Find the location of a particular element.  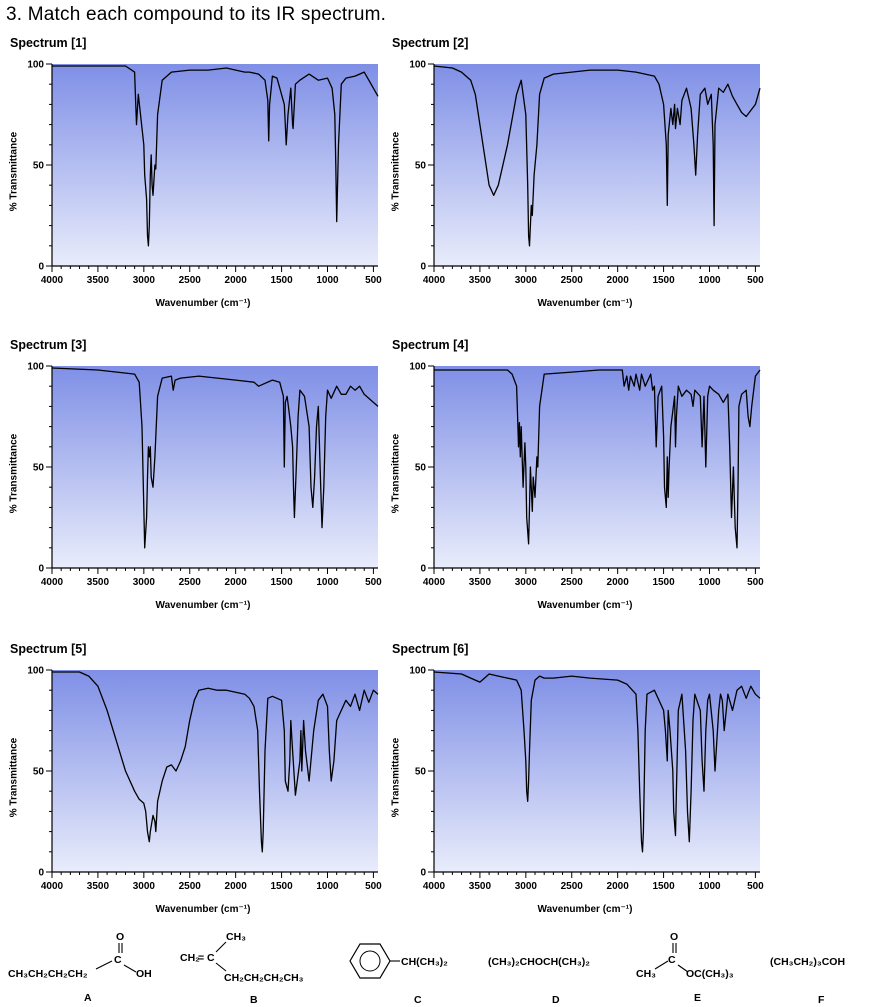

compound-c-structure: CH(CH₃)₂ is located at coordinates (398, 961).